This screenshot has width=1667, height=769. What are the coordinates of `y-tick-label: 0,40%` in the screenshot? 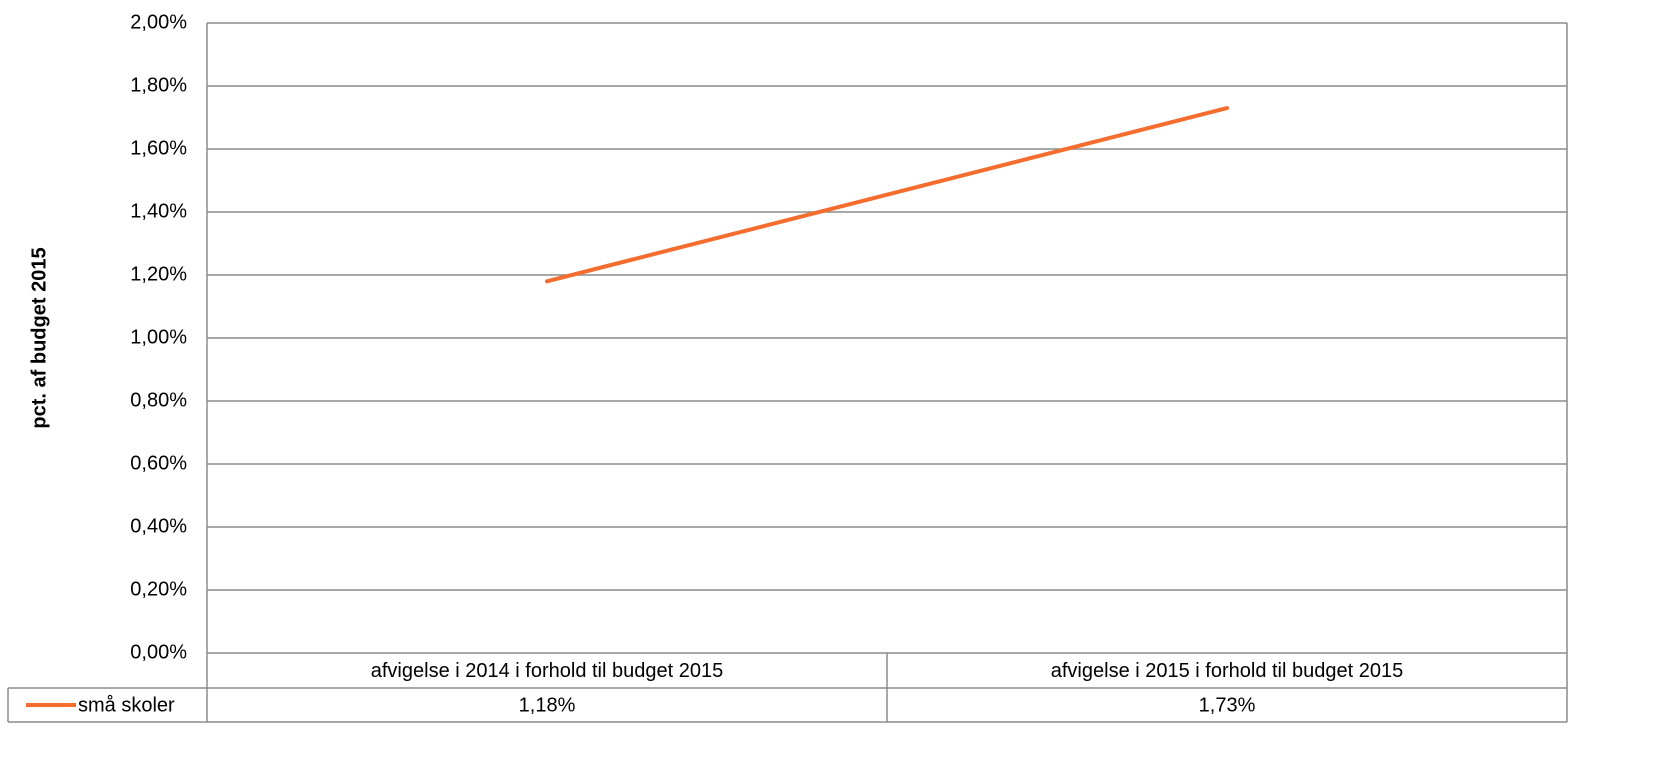 It's located at (158, 526).